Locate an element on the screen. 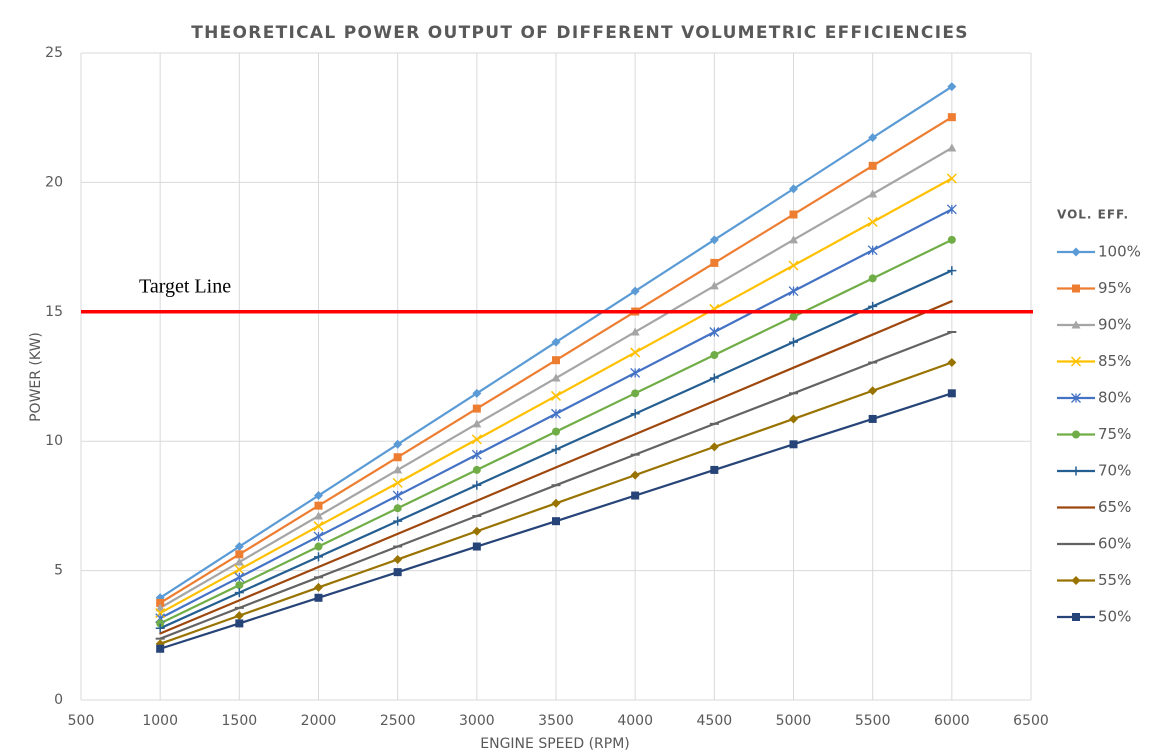  x-tick-label: 3500 is located at coordinates (556, 721).